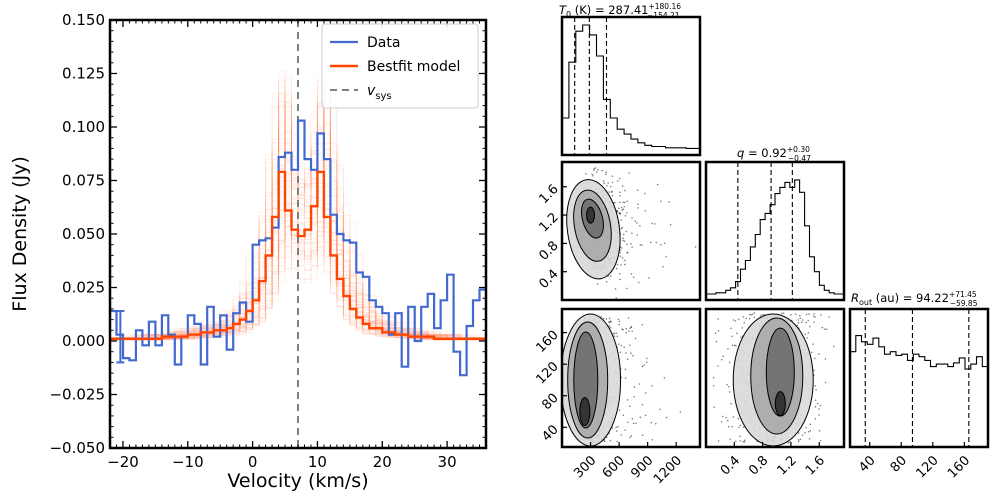 Image resolution: width=992 pixels, height=500 pixels. Describe the element at coordinates (548, 250) in the screenshot. I see `corner-y-tick-label: 0.8` at that location.